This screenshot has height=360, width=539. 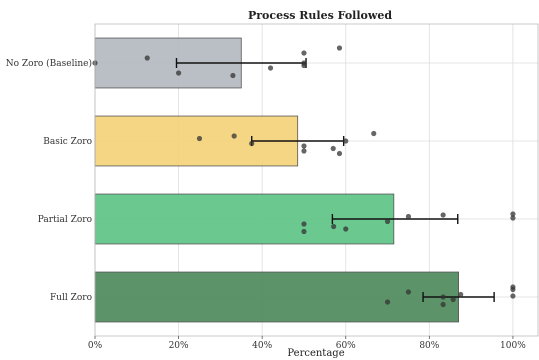 I want to click on y-tick-label-2: Partial Zoro, so click(x=65, y=220).